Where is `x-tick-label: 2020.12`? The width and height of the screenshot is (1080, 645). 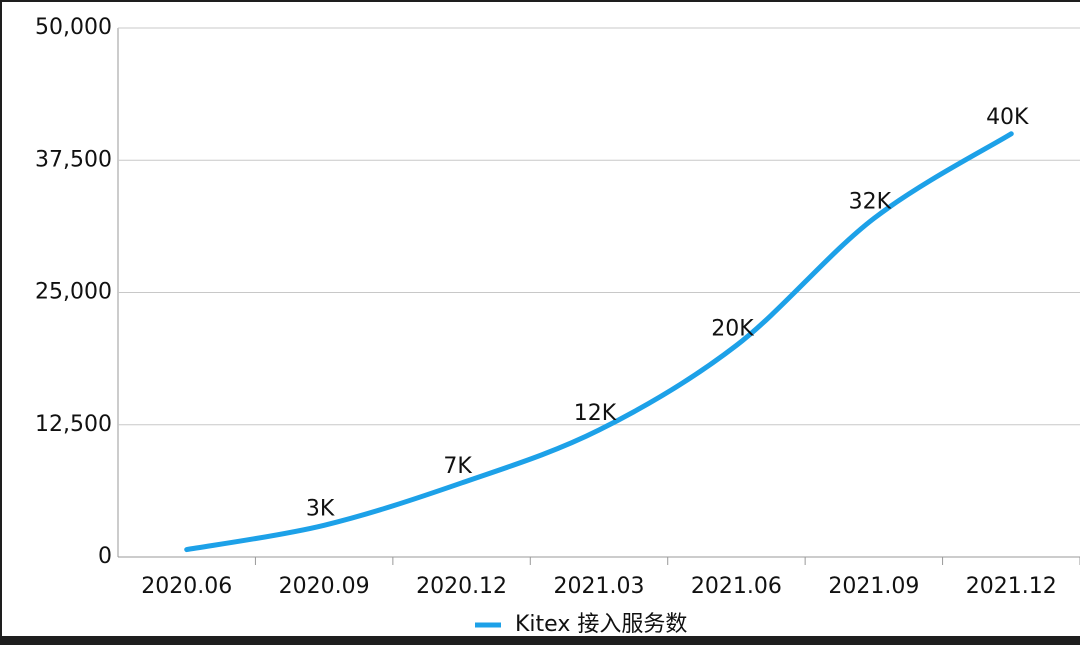 x-tick-label: 2020.12 is located at coordinates (461, 586).